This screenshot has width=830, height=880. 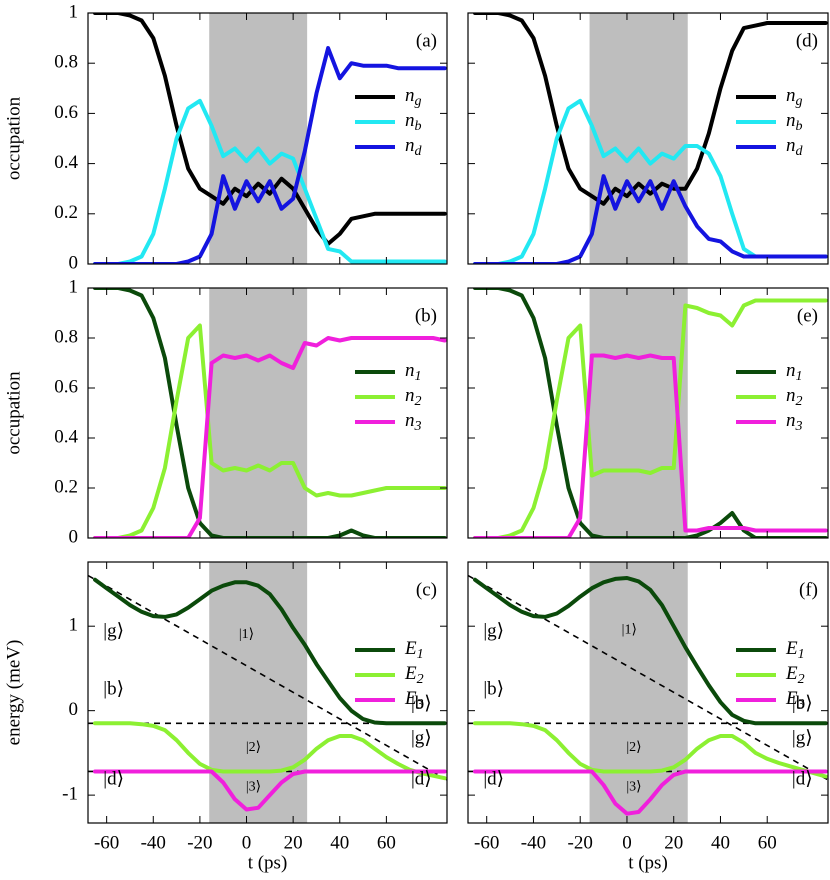 What do you see at coordinates (808, 589) in the screenshot?
I see `panel-label: (f)` at bounding box center [808, 589].